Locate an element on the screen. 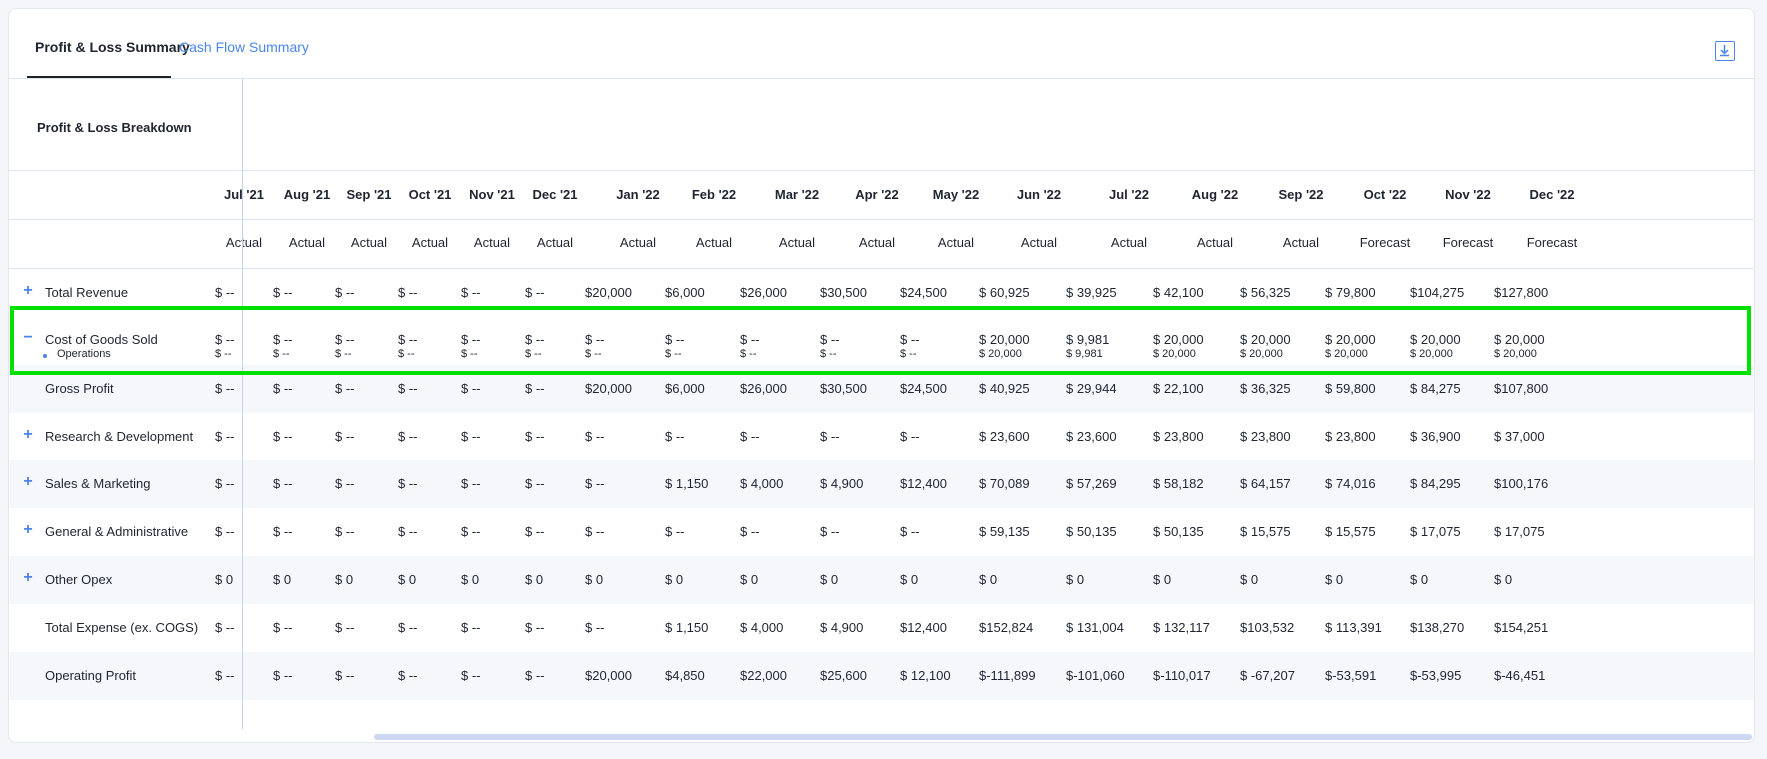 Image resolution: width=1767 pixels, height=759 pixels. cell-value: $30,500 is located at coordinates (843, 388).